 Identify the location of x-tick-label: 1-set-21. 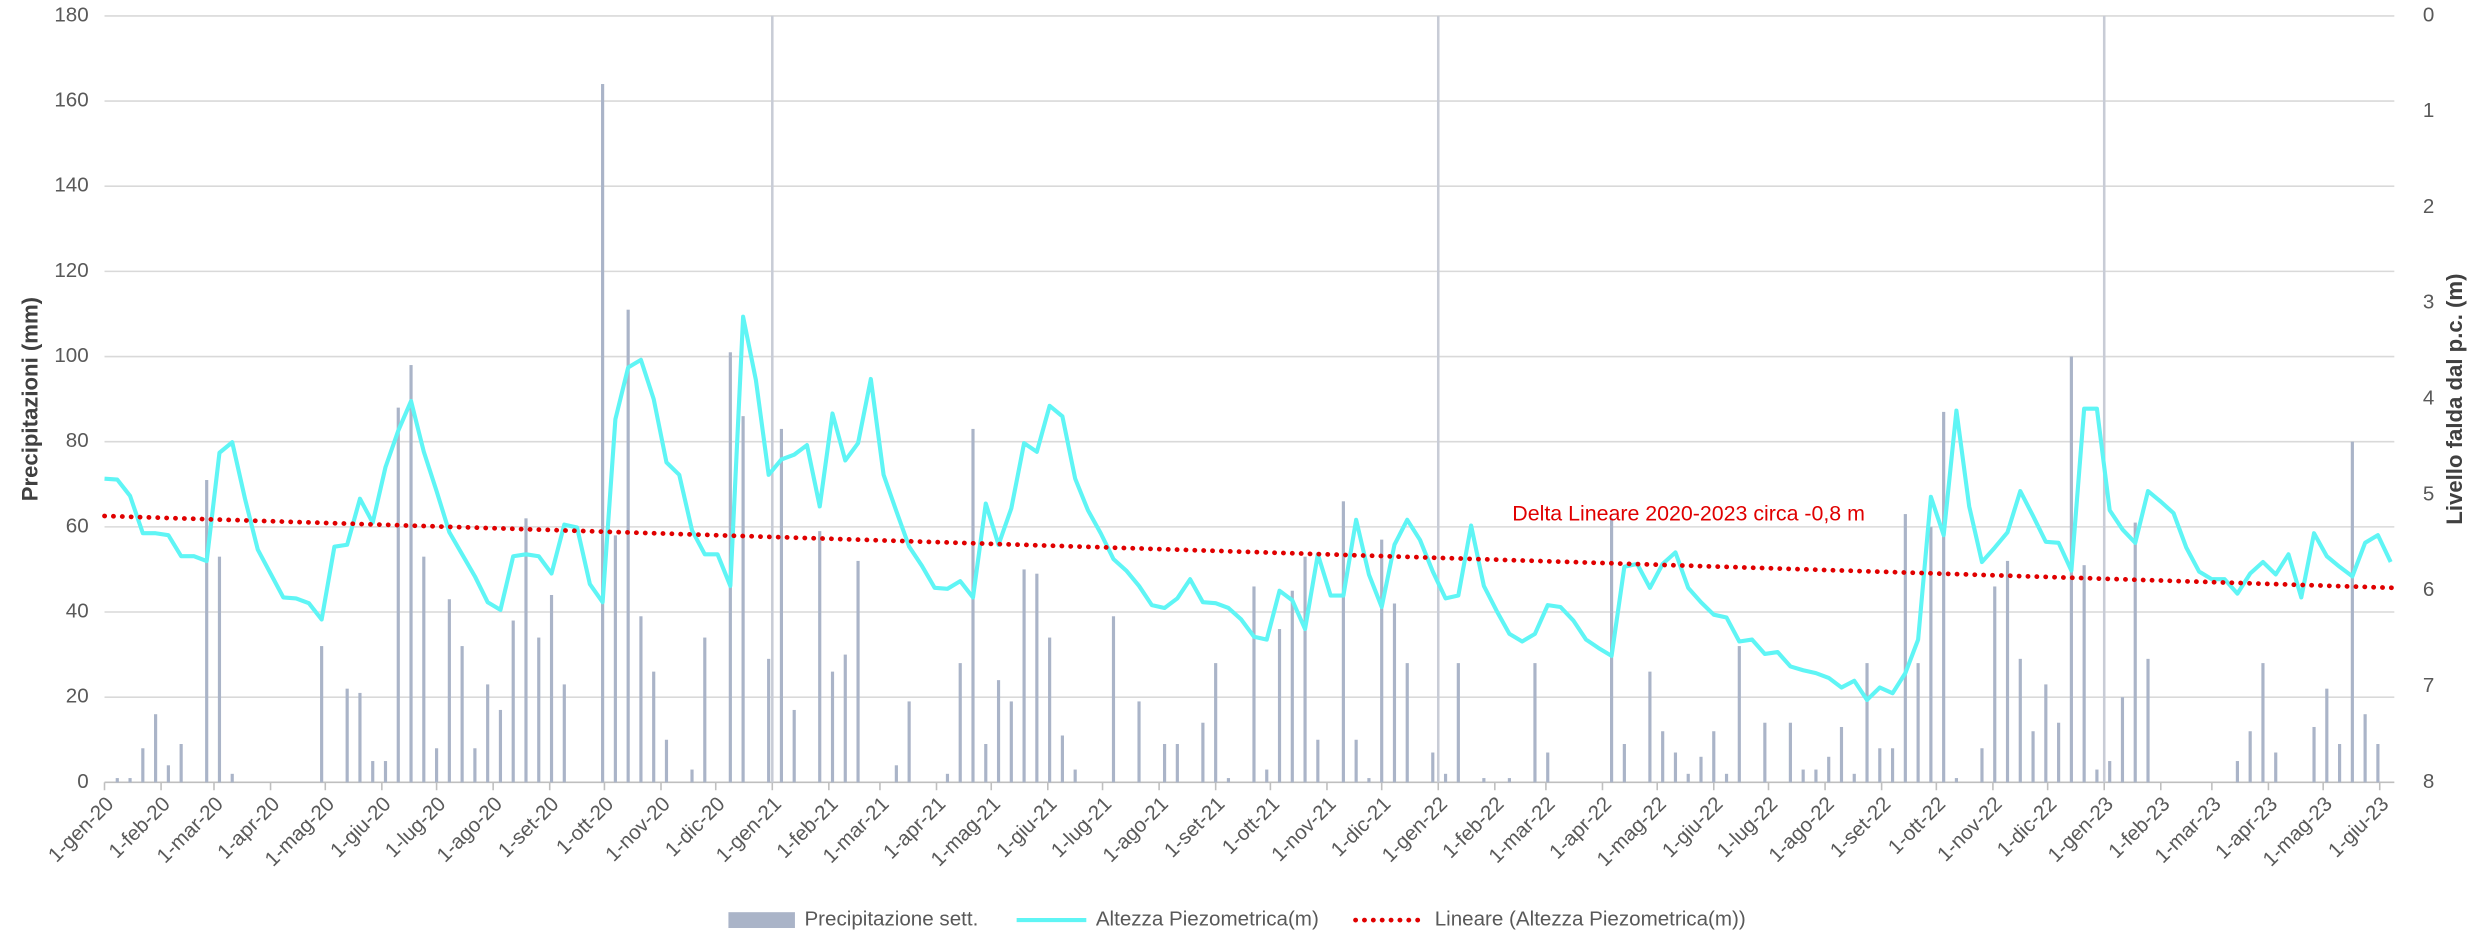
(1195, 827).